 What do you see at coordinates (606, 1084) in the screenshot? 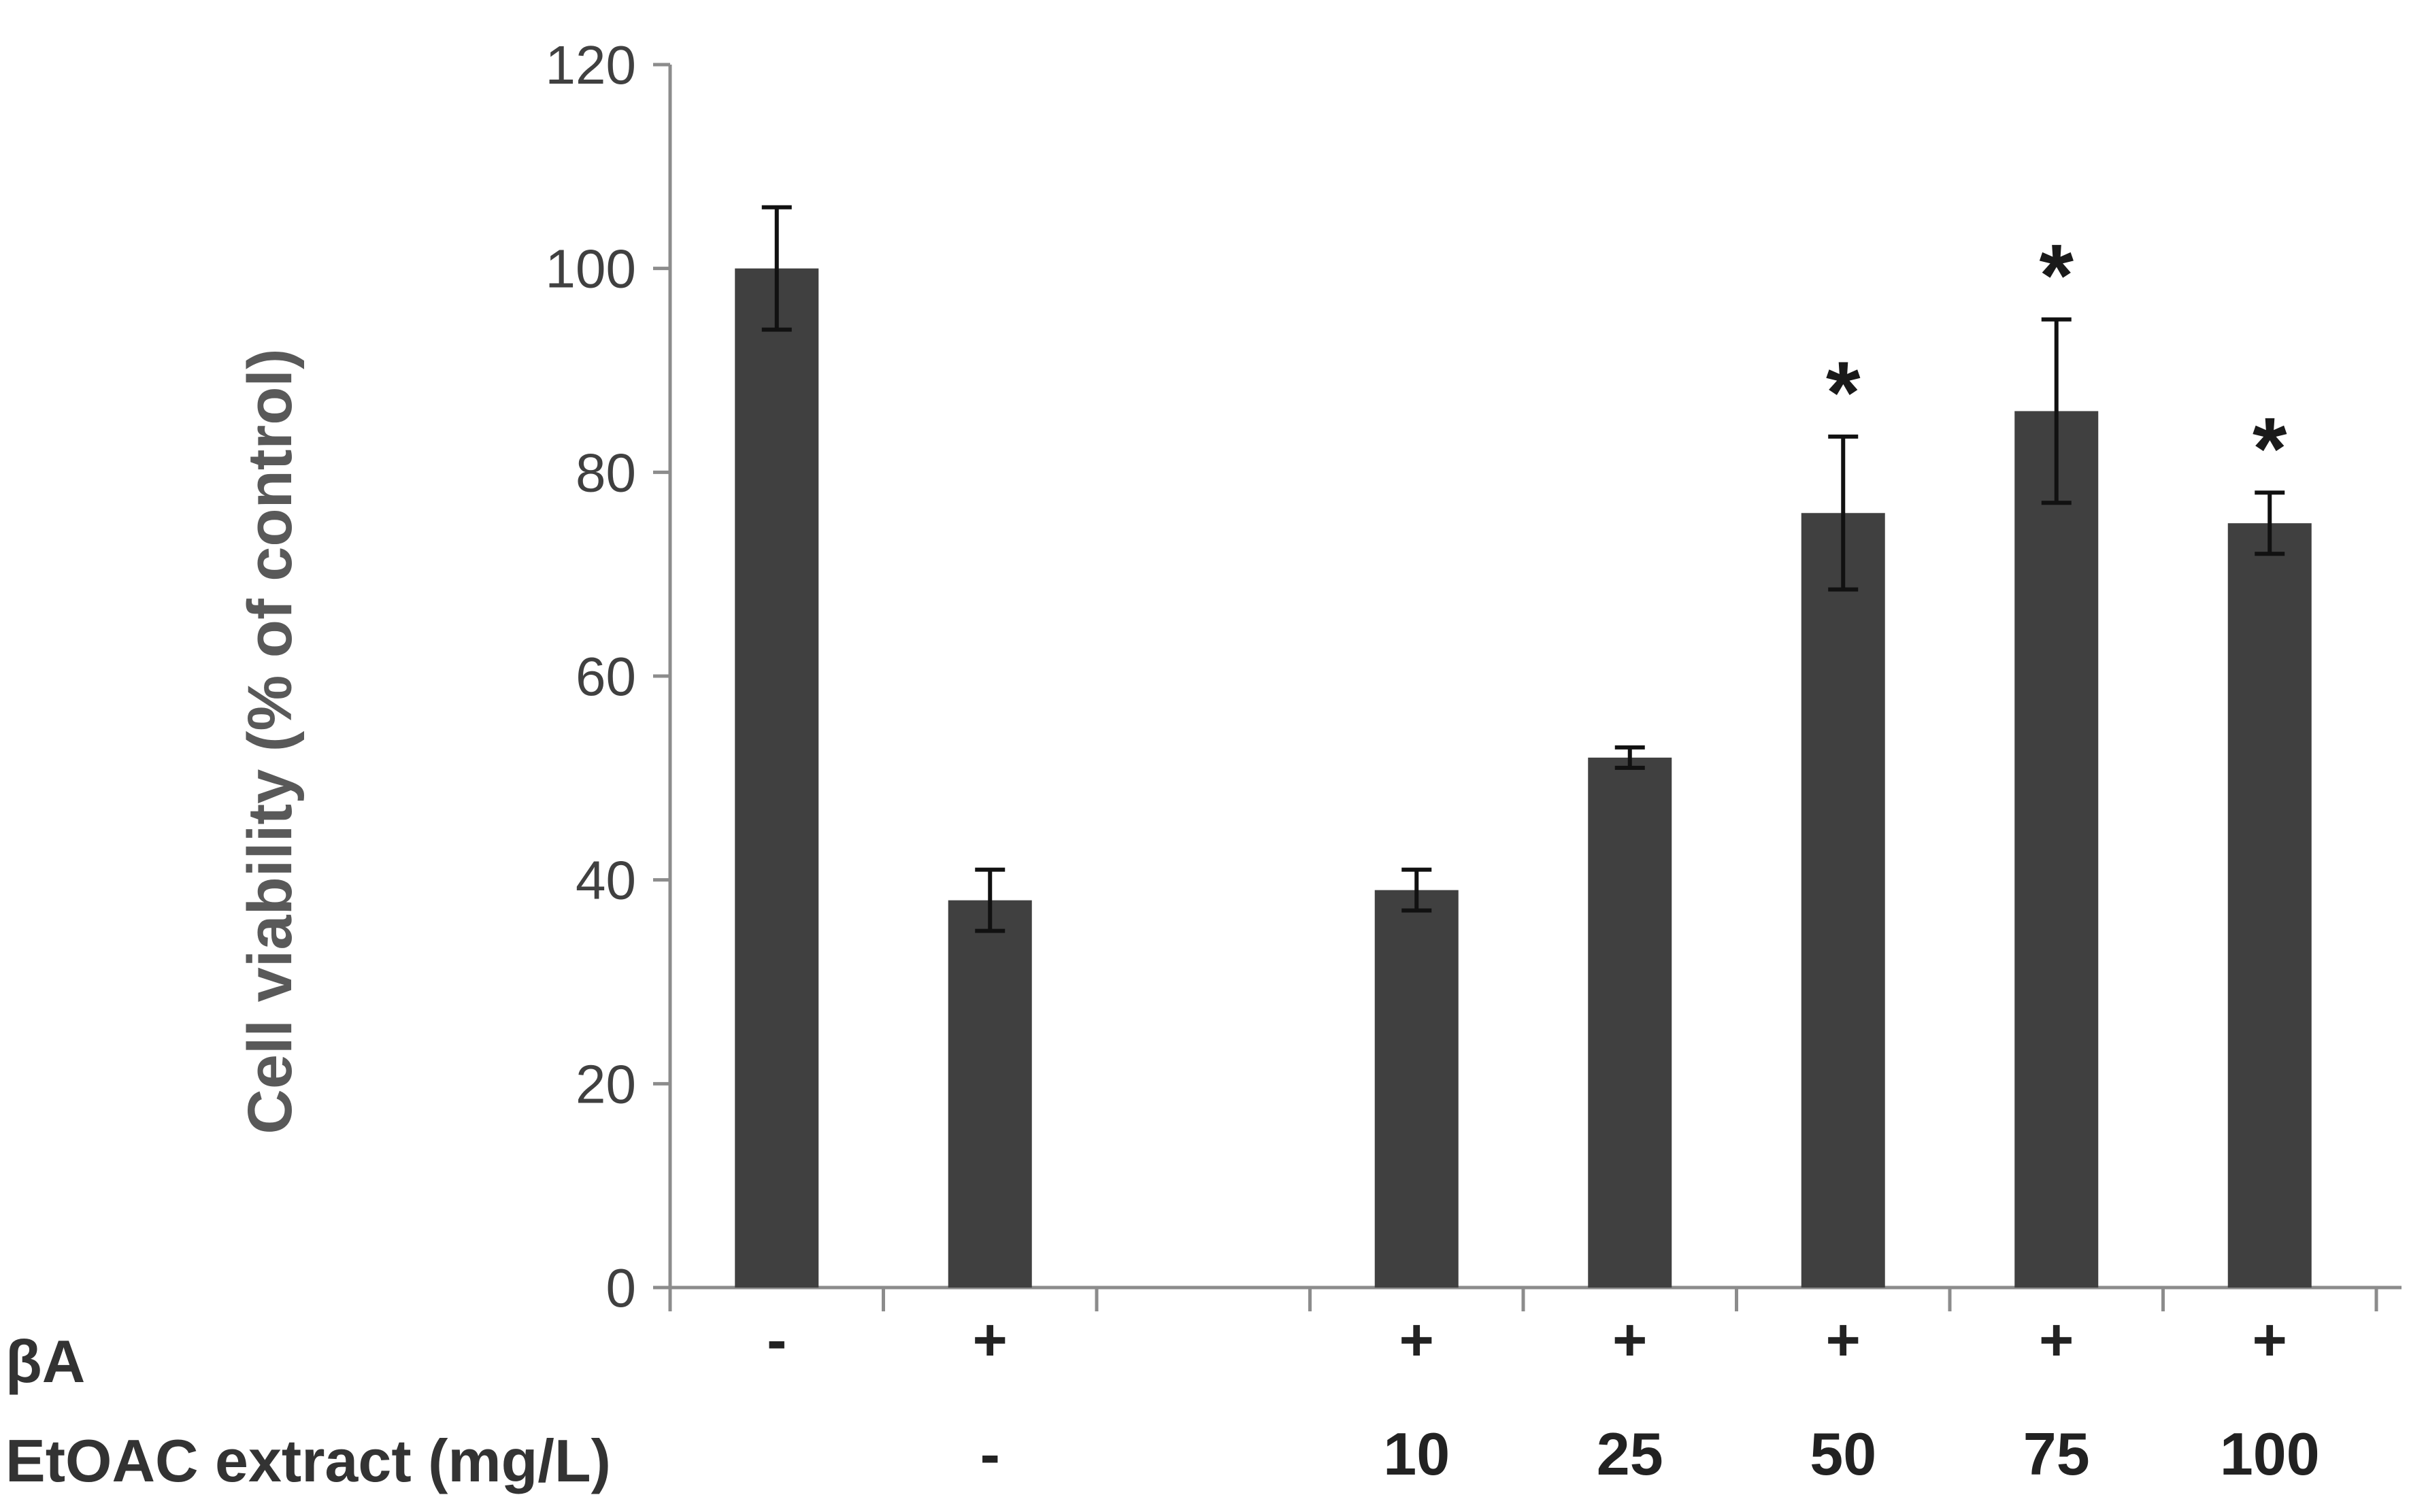
I see `y-tick-label: 20` at bounding box center [606, 1084].